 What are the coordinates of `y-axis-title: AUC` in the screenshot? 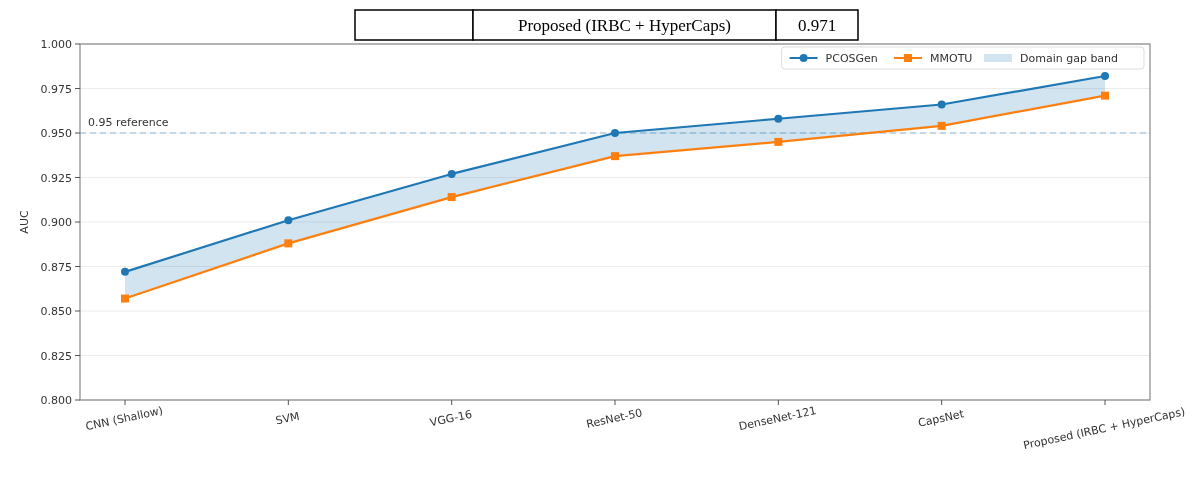 It's located at (24, 222).